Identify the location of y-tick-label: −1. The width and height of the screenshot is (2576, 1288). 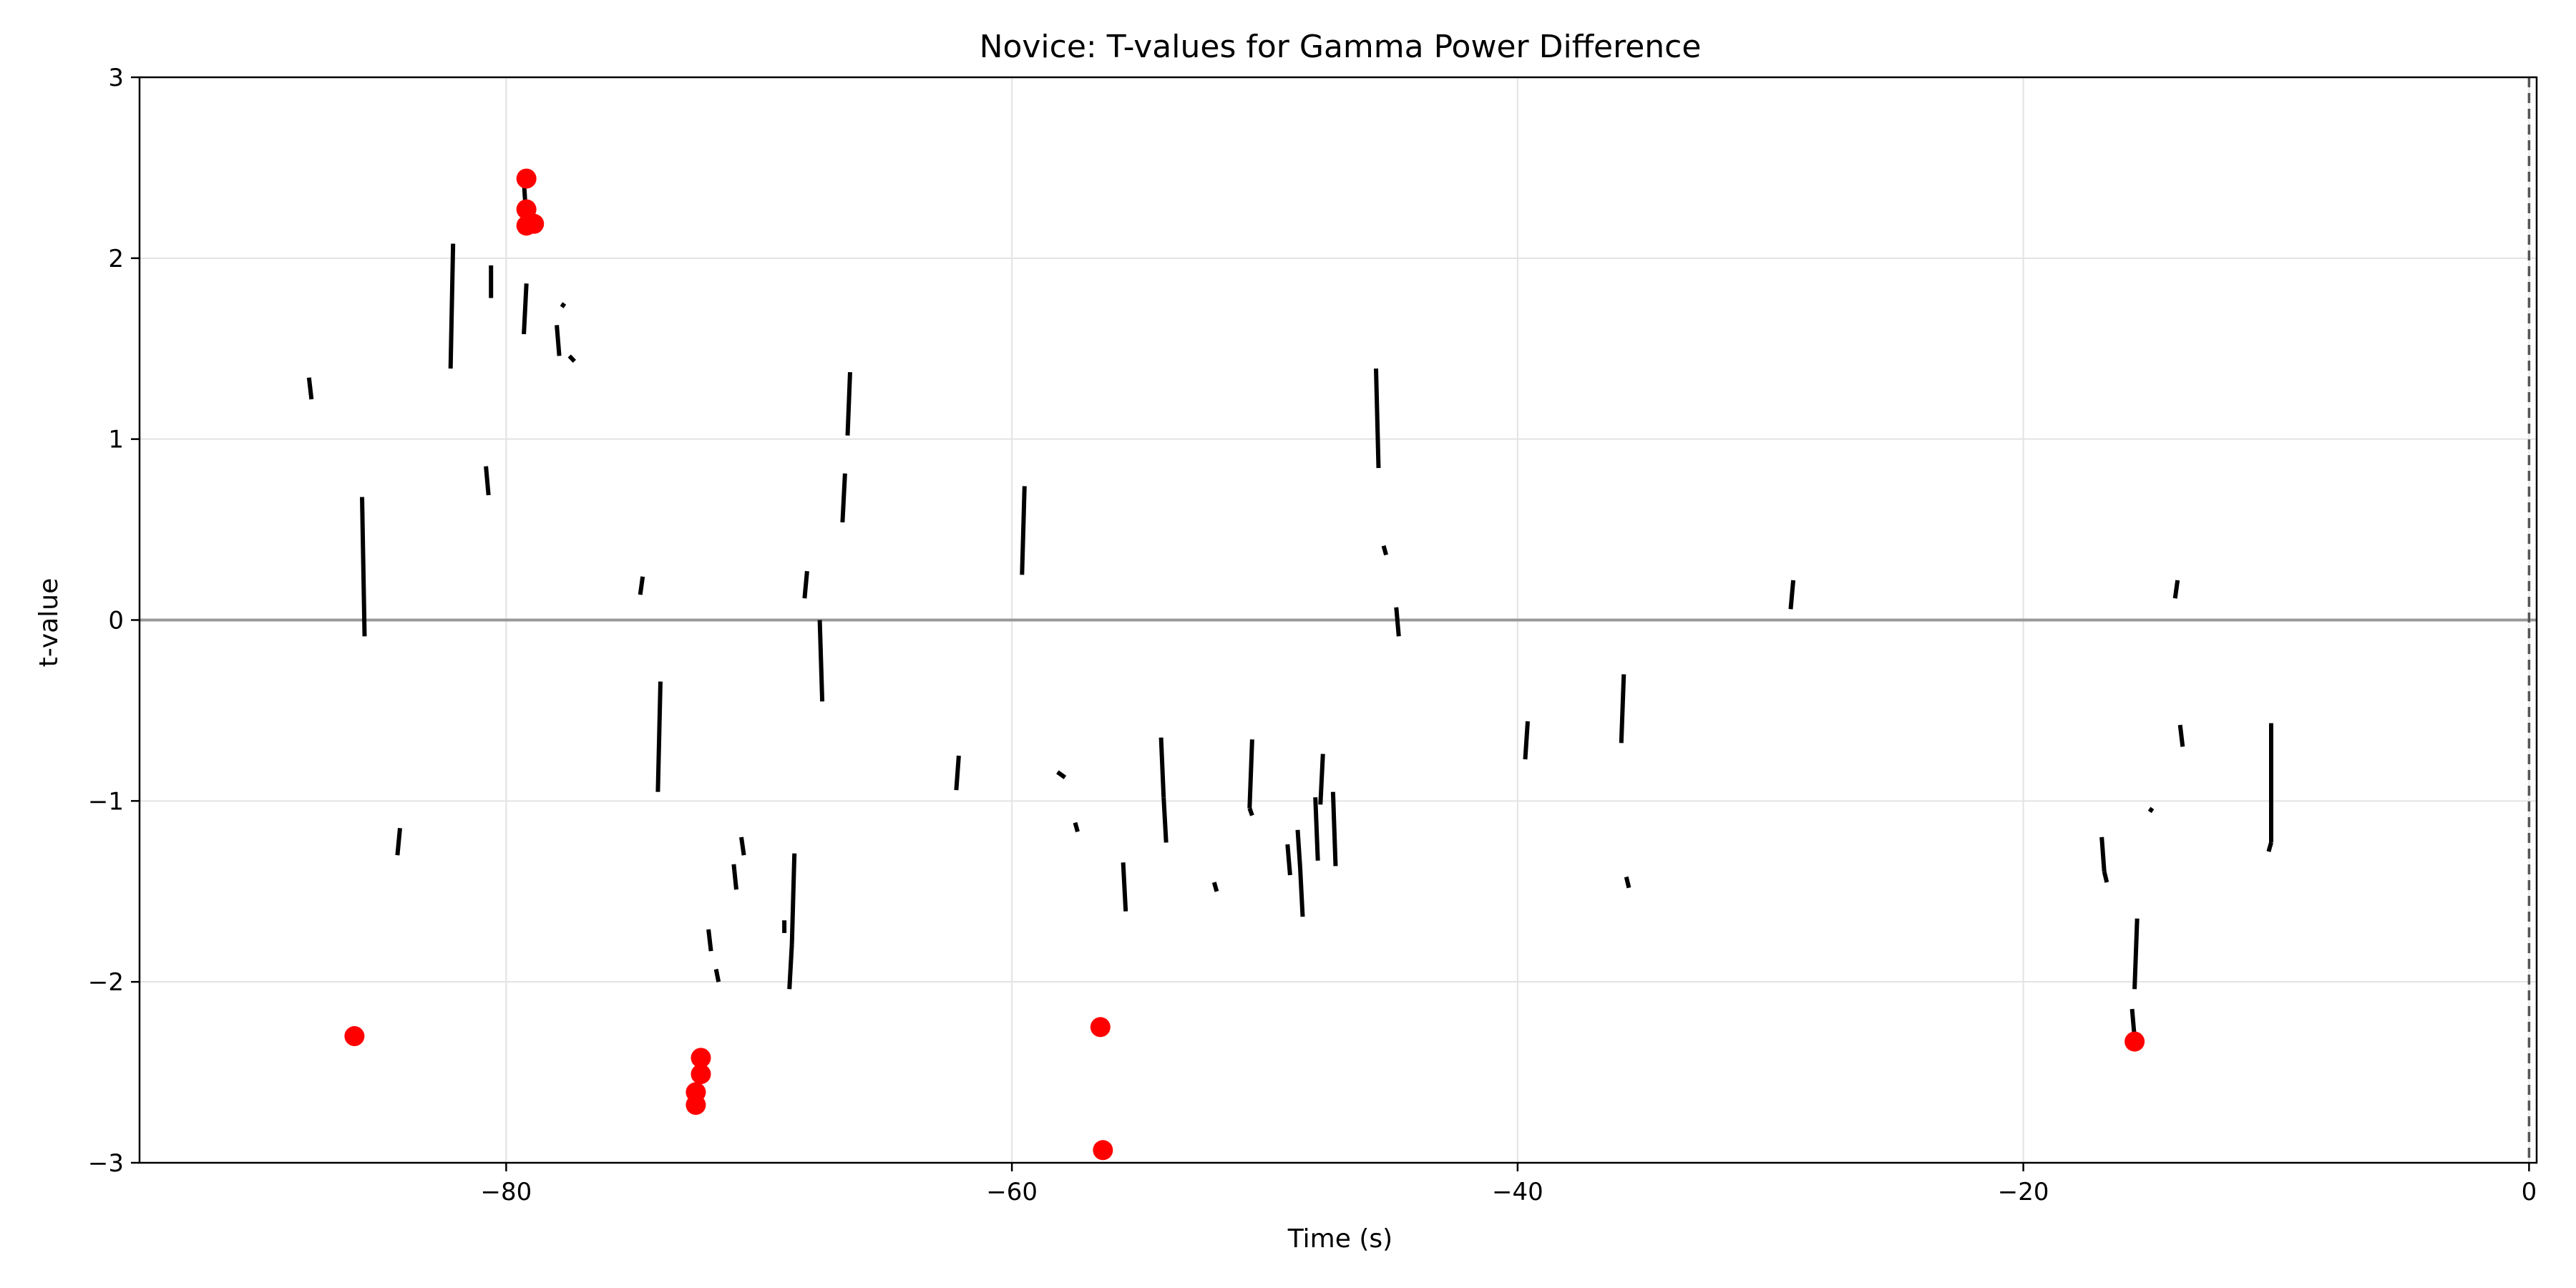
(106, 801).